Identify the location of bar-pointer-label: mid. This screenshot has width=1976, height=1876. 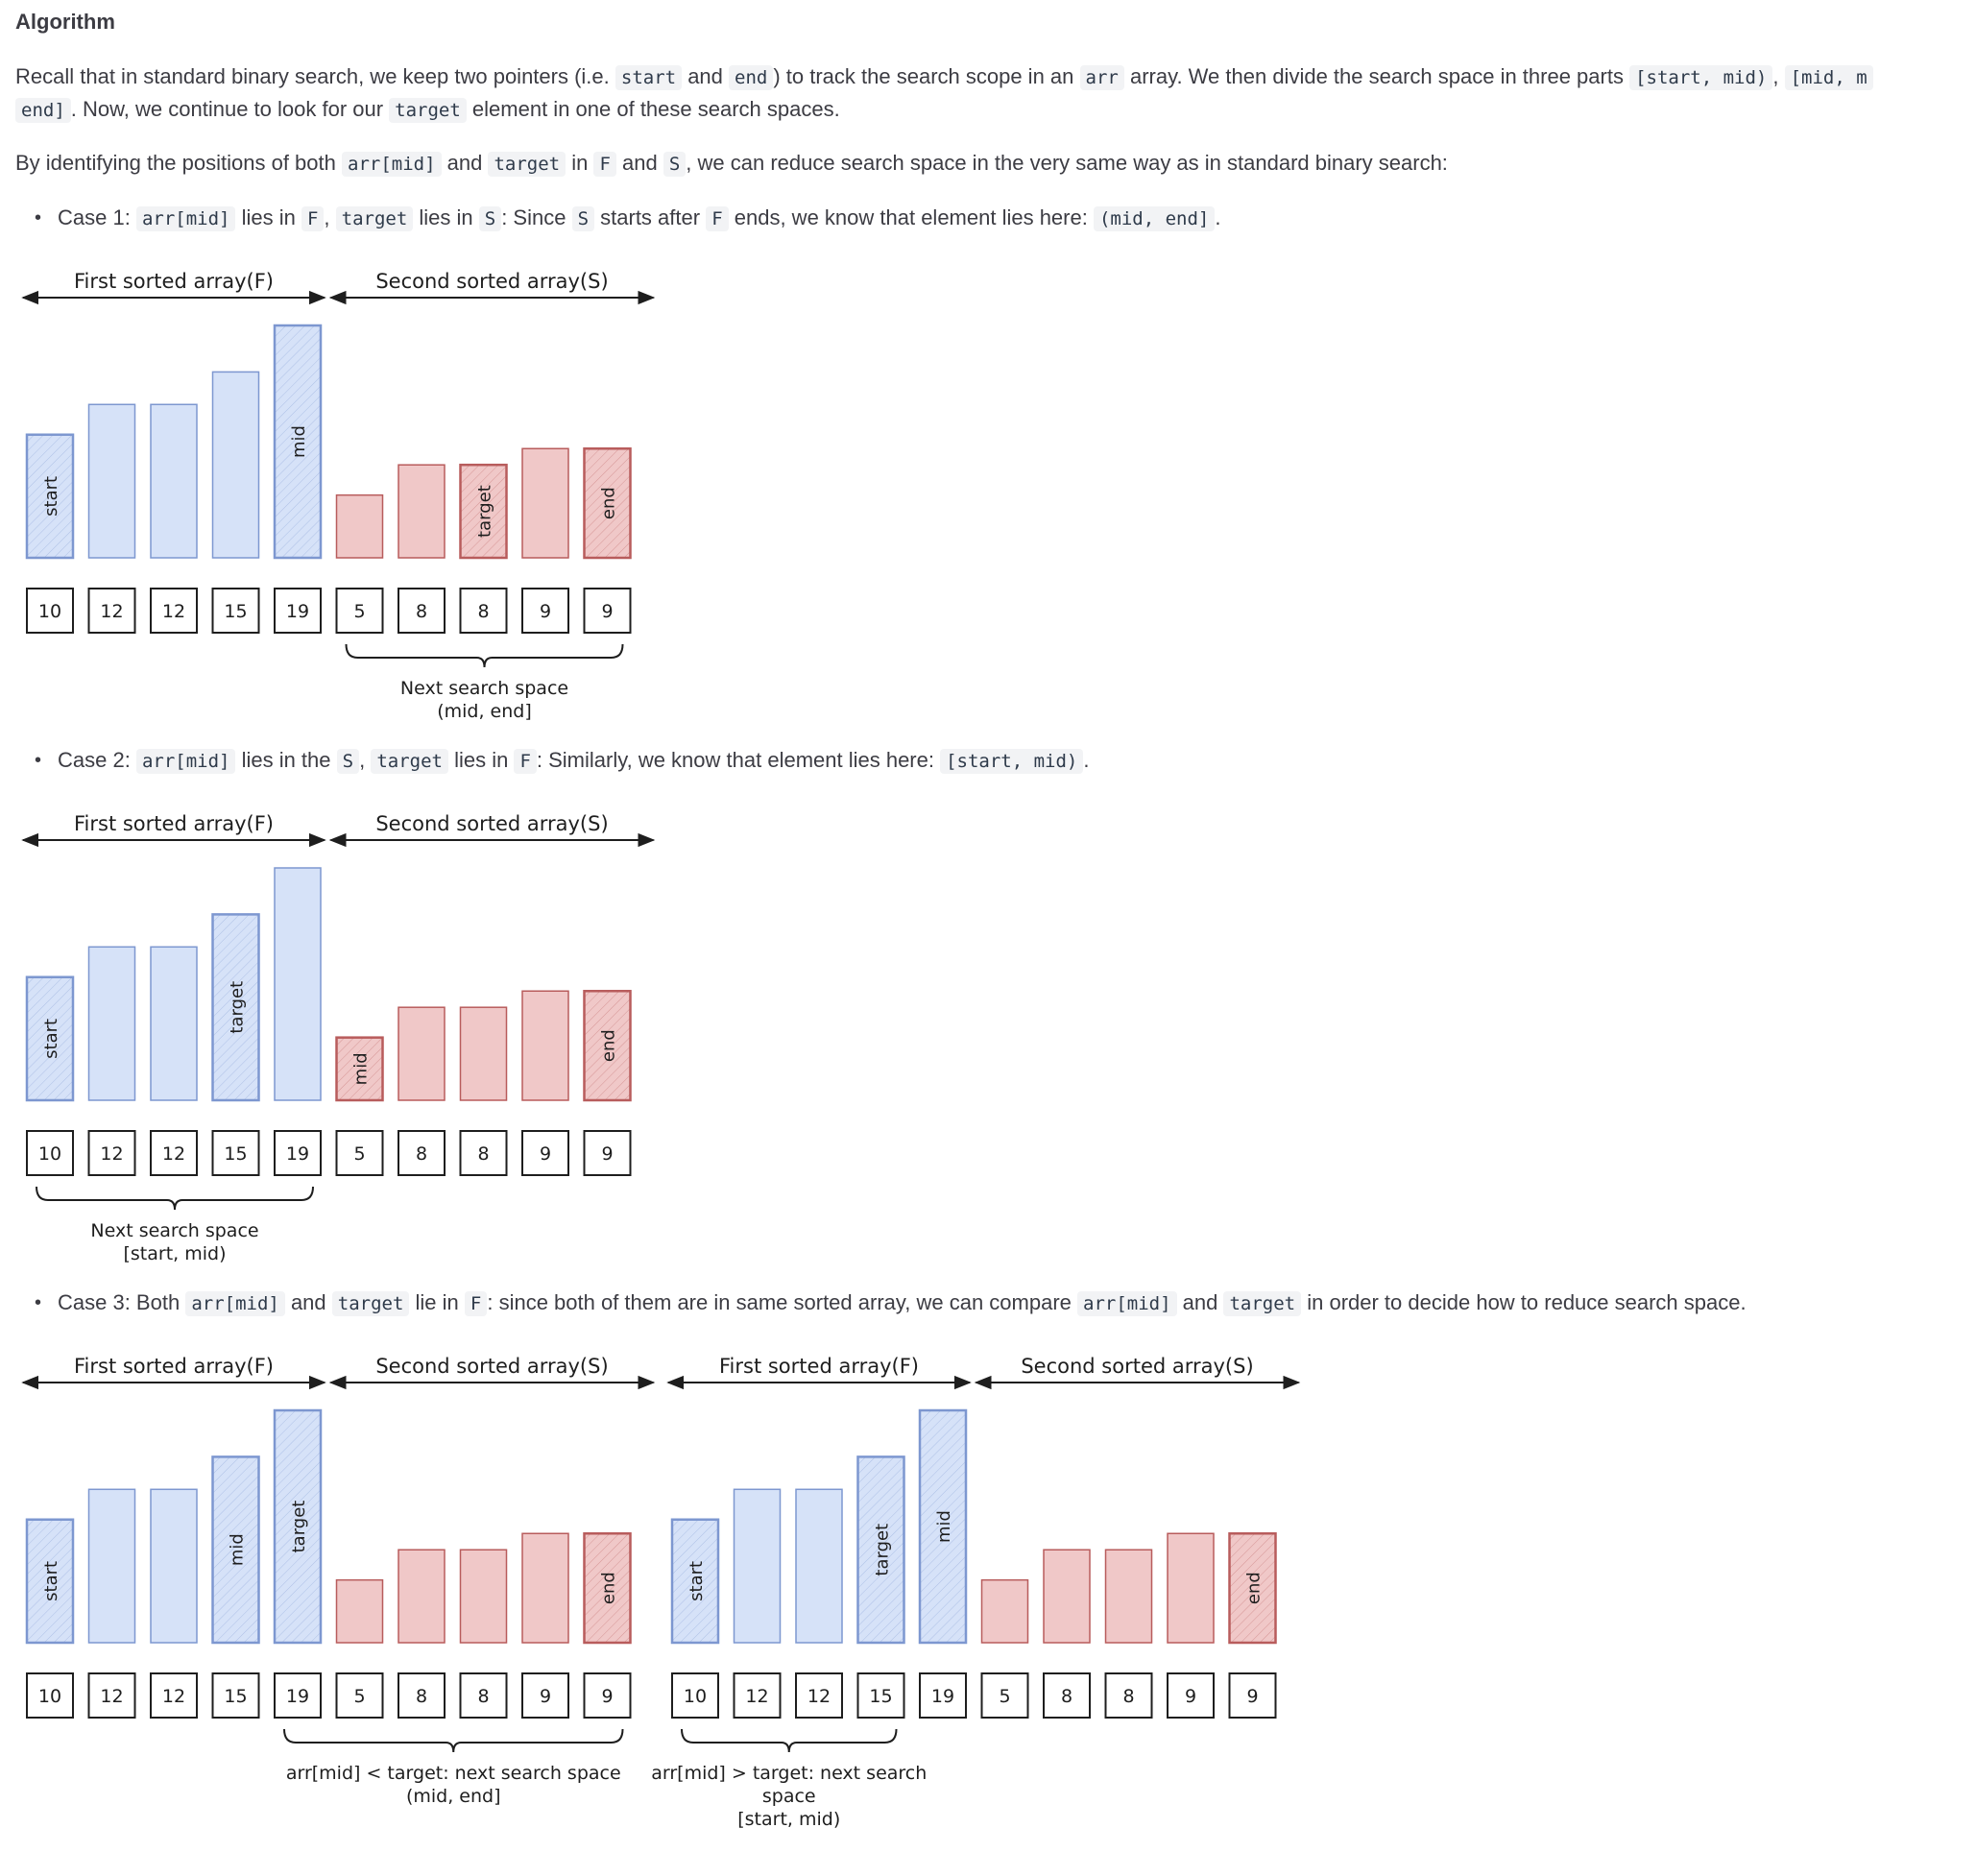
(238, 1550).